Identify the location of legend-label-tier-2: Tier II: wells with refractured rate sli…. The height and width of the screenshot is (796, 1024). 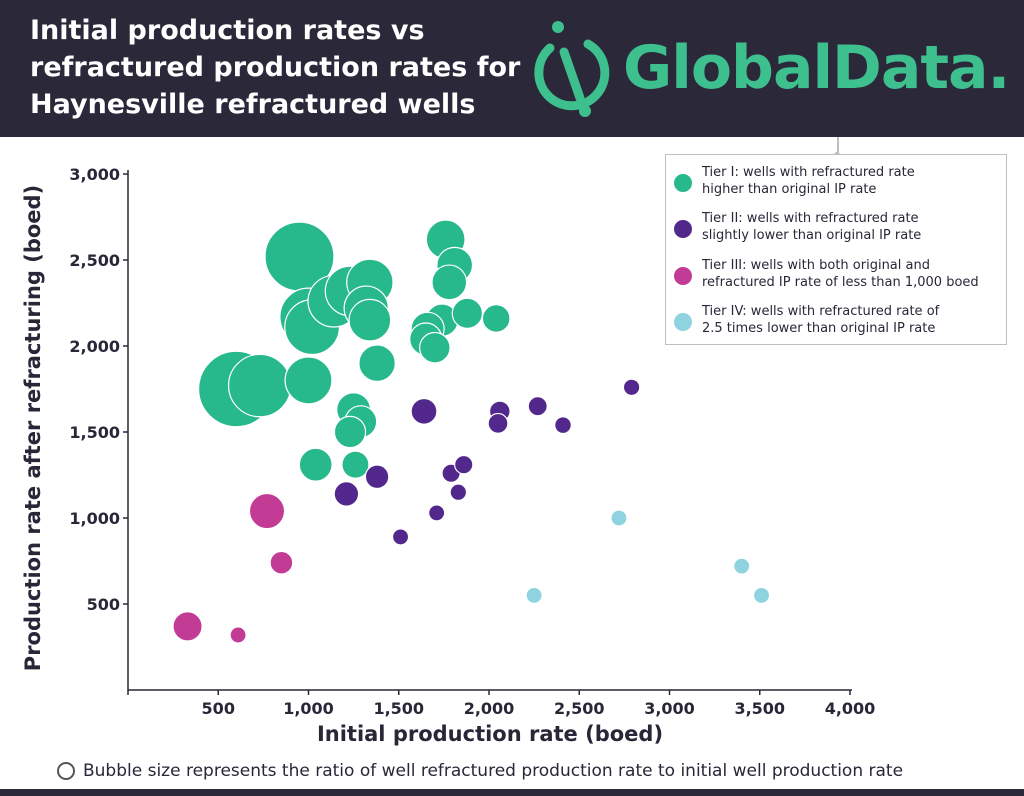
(852, 227).